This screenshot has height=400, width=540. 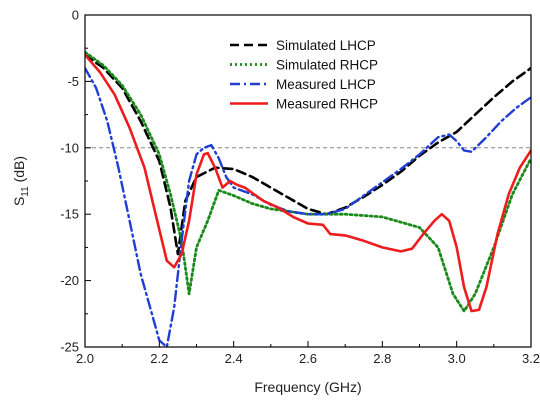 I want to click on y-tick-label: -15, so click(x=69, y=214).